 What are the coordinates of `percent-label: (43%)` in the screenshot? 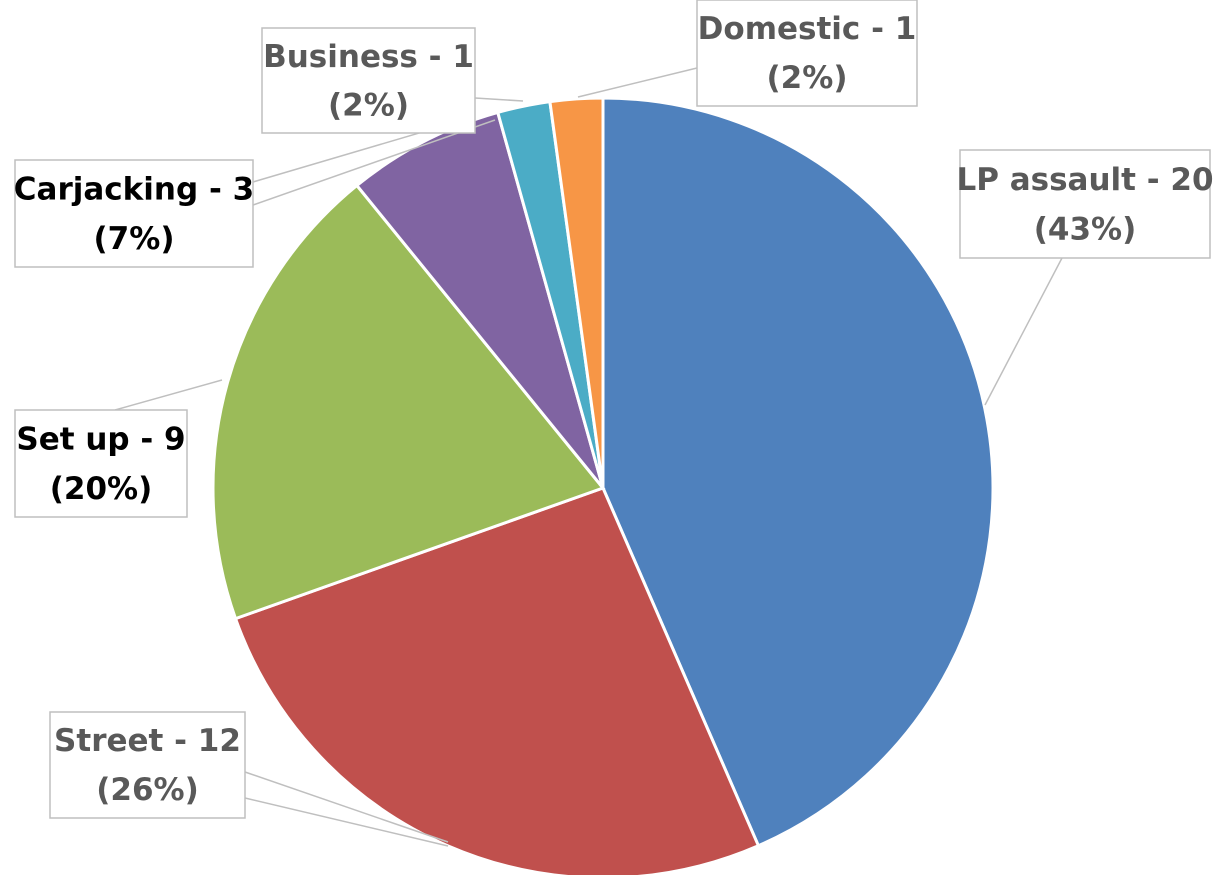 It's located at (1085, 230).